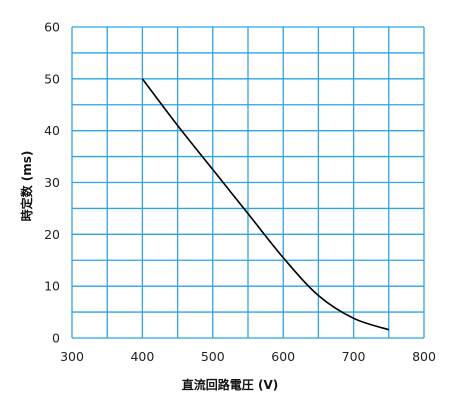  Describe the element at coordinates (213, 356) in the screenshot. I see `x-tick-label: 500` at that location.